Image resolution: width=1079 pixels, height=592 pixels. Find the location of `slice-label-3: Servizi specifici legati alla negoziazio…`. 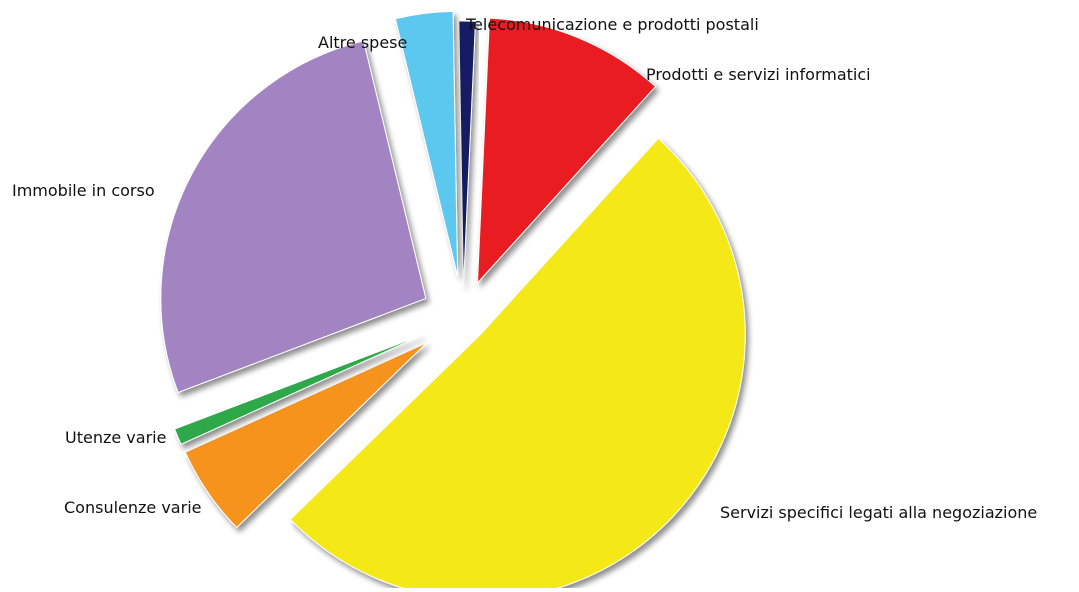

slice-label-3: Servizi specifici legati alla negoziazio… is located at coordinates (878, 512).